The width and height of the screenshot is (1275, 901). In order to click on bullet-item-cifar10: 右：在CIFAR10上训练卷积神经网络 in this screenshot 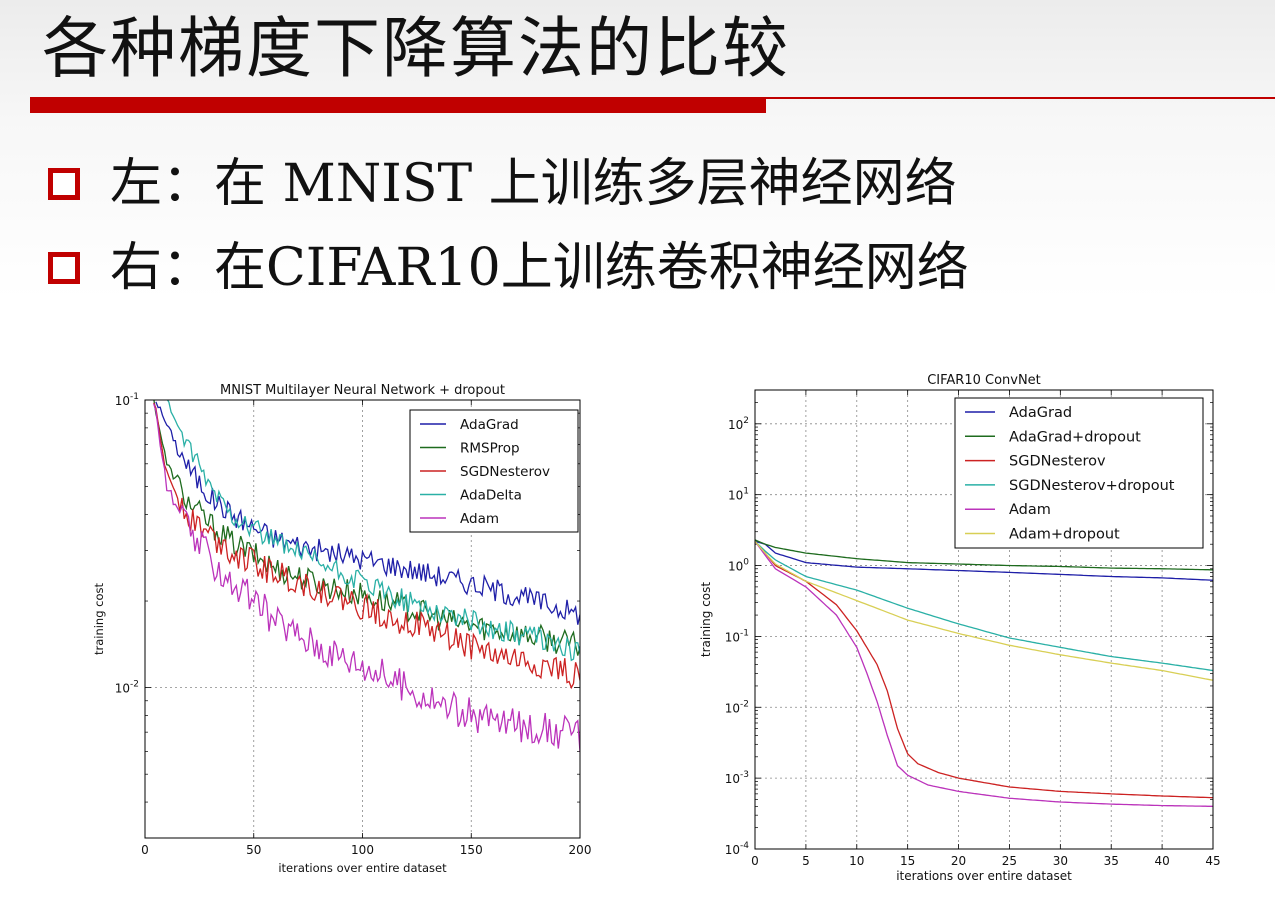, I will do `click(508, 268)`.